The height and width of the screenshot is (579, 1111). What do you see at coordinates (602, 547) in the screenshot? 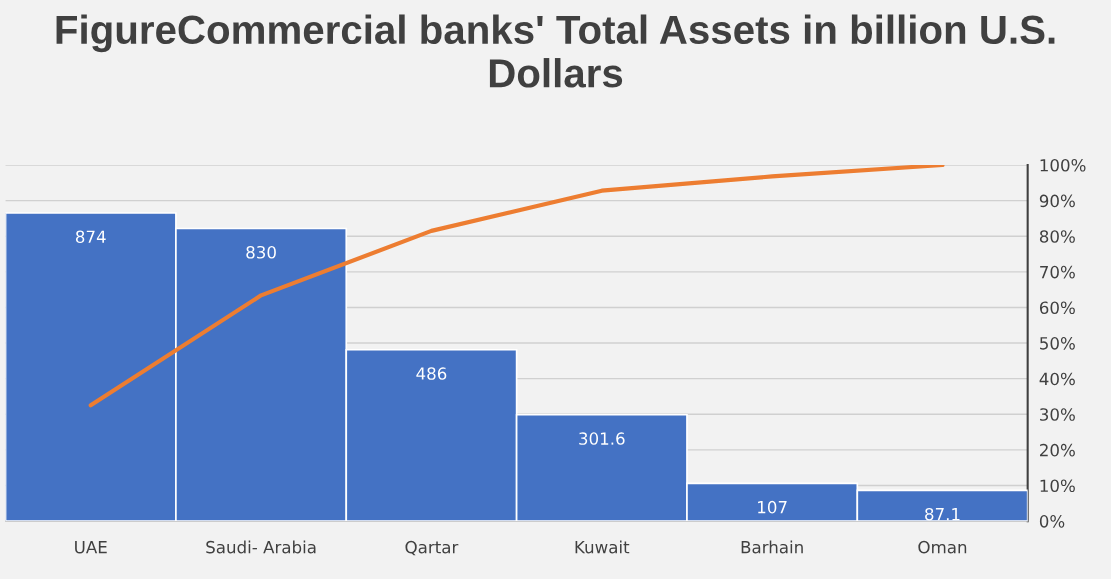
I see `x-tick-label: Kuwait` at bounding box center [602, 547].